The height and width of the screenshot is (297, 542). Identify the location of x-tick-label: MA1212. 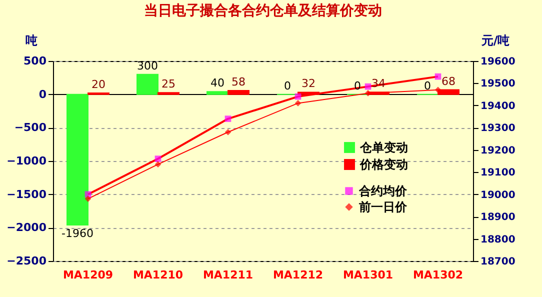
(298, 275).